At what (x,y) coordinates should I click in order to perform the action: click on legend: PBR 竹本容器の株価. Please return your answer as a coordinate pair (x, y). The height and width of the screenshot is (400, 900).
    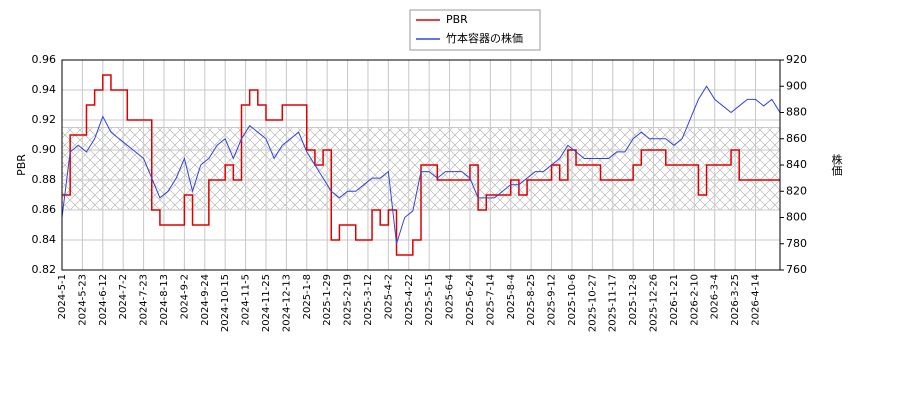
    Looking at the image, I should click on (475, 30).